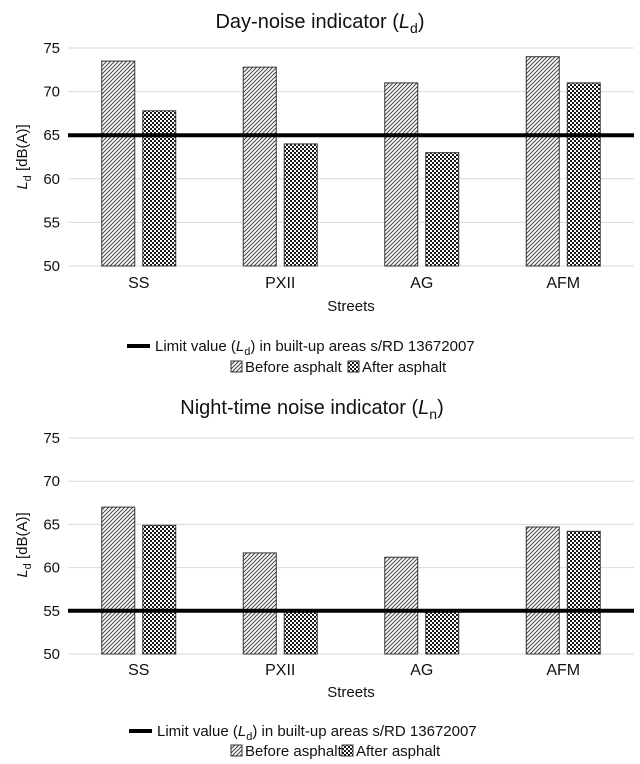 The height and width of the screenshot is (764, 640). Describe the element at coordinates (24, 544) in the screenshot. I see `chart-2-y-axis-label: Ld [dB(A)]` at that location.